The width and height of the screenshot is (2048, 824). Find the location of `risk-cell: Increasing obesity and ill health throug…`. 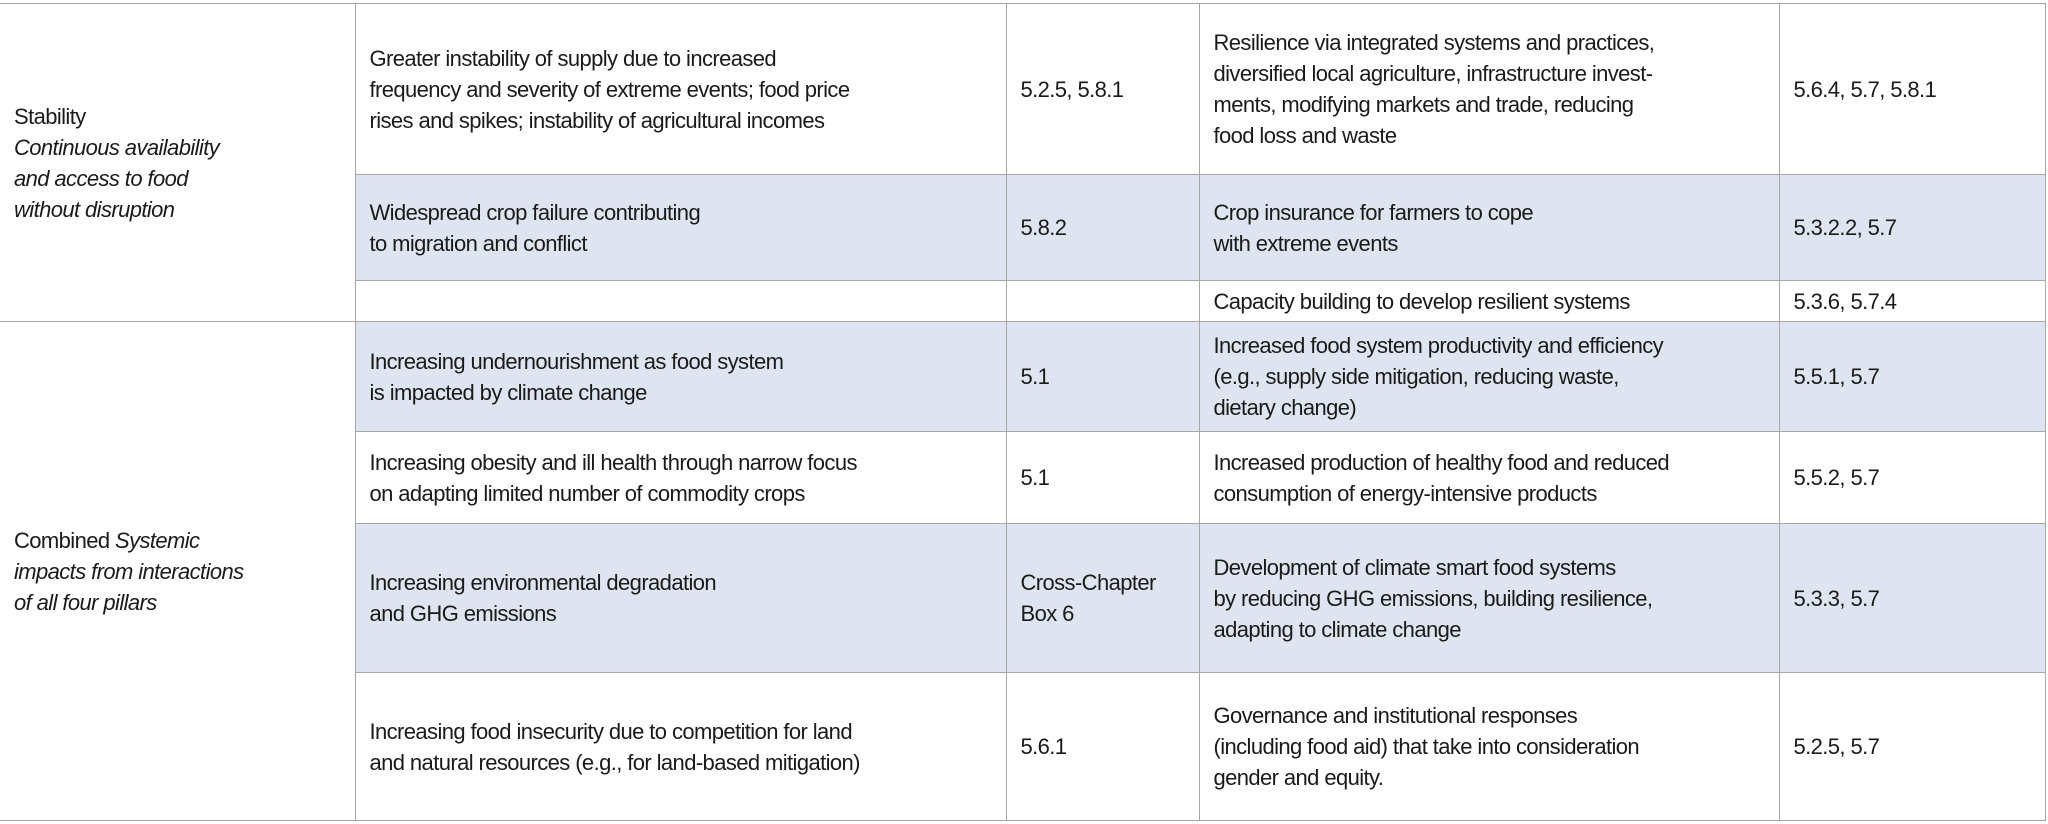

risk-cell: Increasing obesity and ill health throug… is located at coordinates (680, 477).